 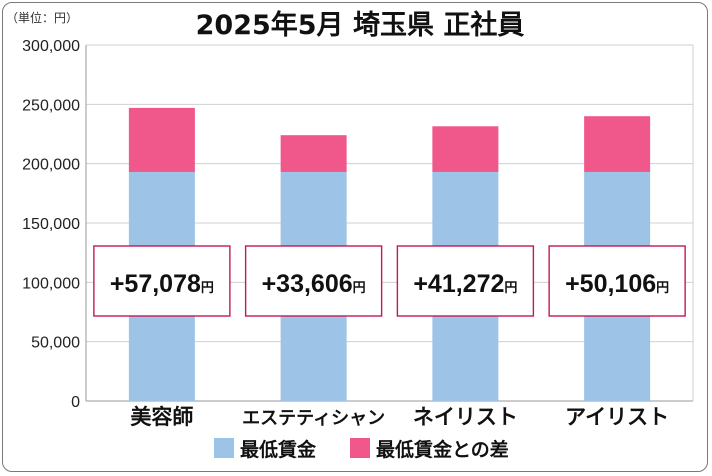 I want to click on x-tick-label: エステティシャン, so click(x=313, y=418).